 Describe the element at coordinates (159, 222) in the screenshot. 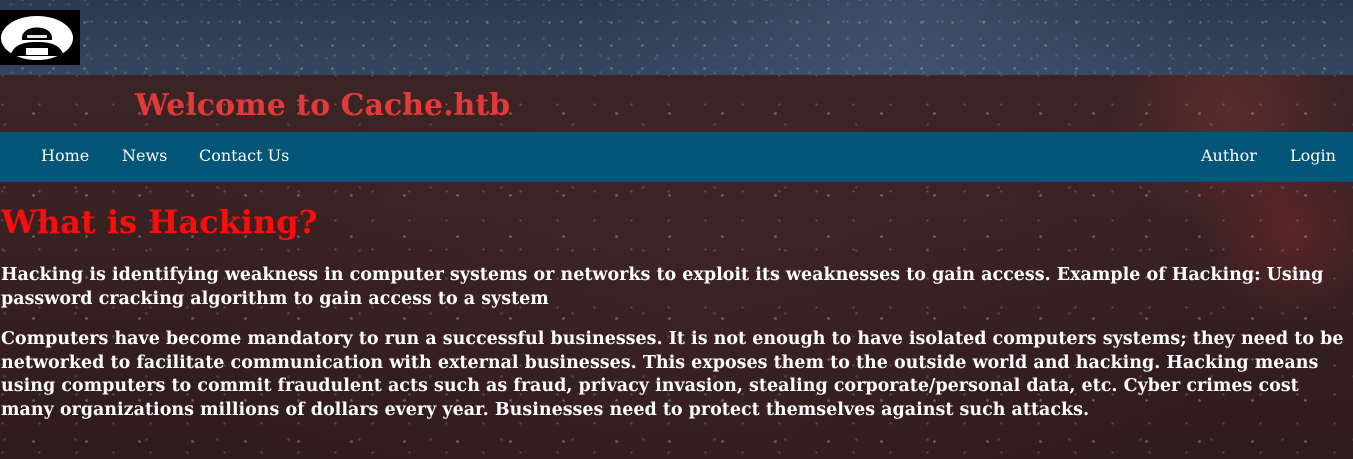

I see `section-heading: What is Hacking?` at that location.